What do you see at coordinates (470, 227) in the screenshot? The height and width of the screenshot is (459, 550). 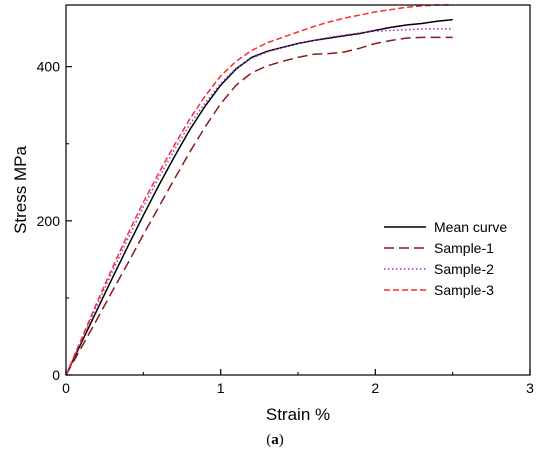 I see `legend-entry-label: Mean curve` at bounding box center [470, 227].